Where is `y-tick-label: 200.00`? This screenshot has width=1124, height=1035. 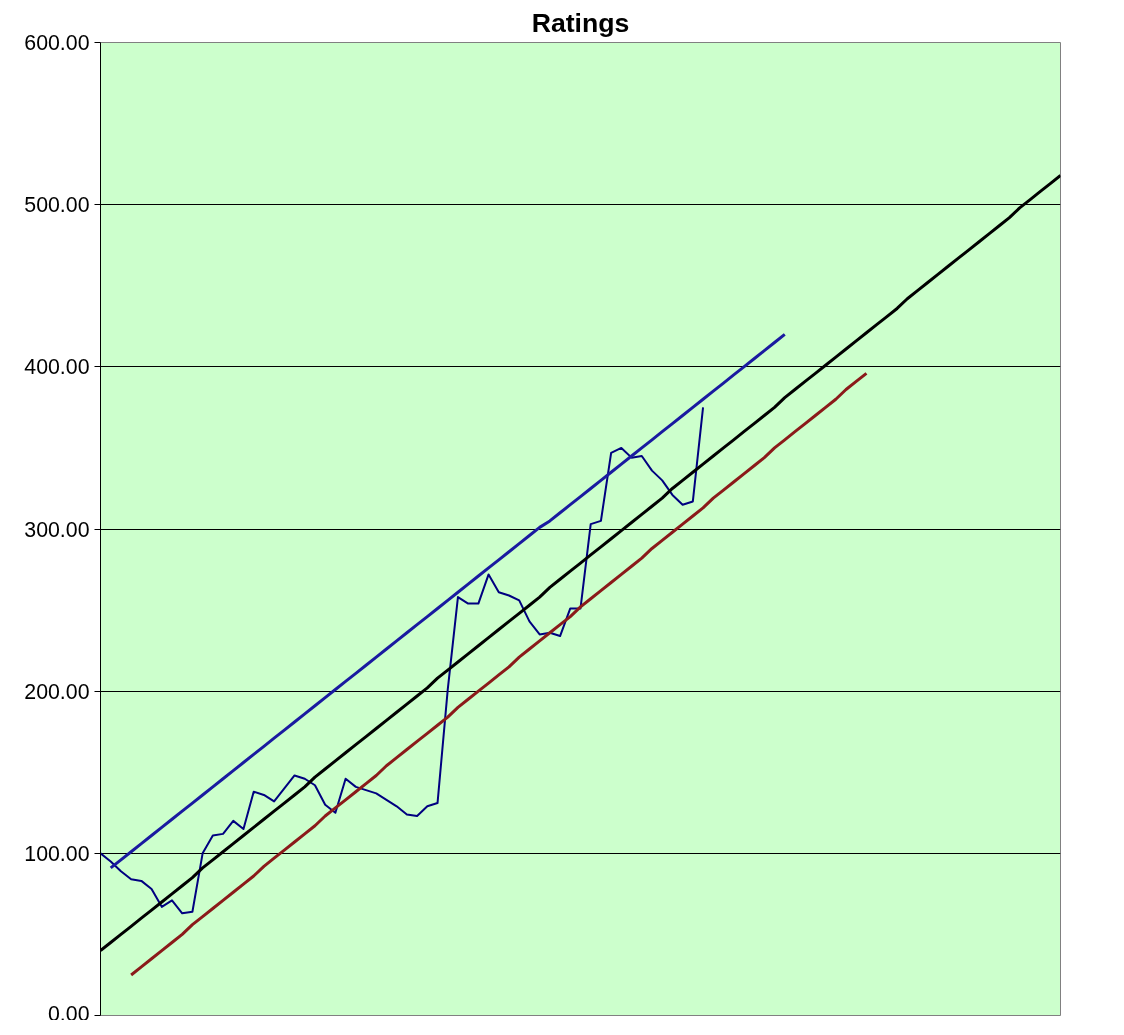
y-tick-label: 200.00 is located at coordinates (57, 691).